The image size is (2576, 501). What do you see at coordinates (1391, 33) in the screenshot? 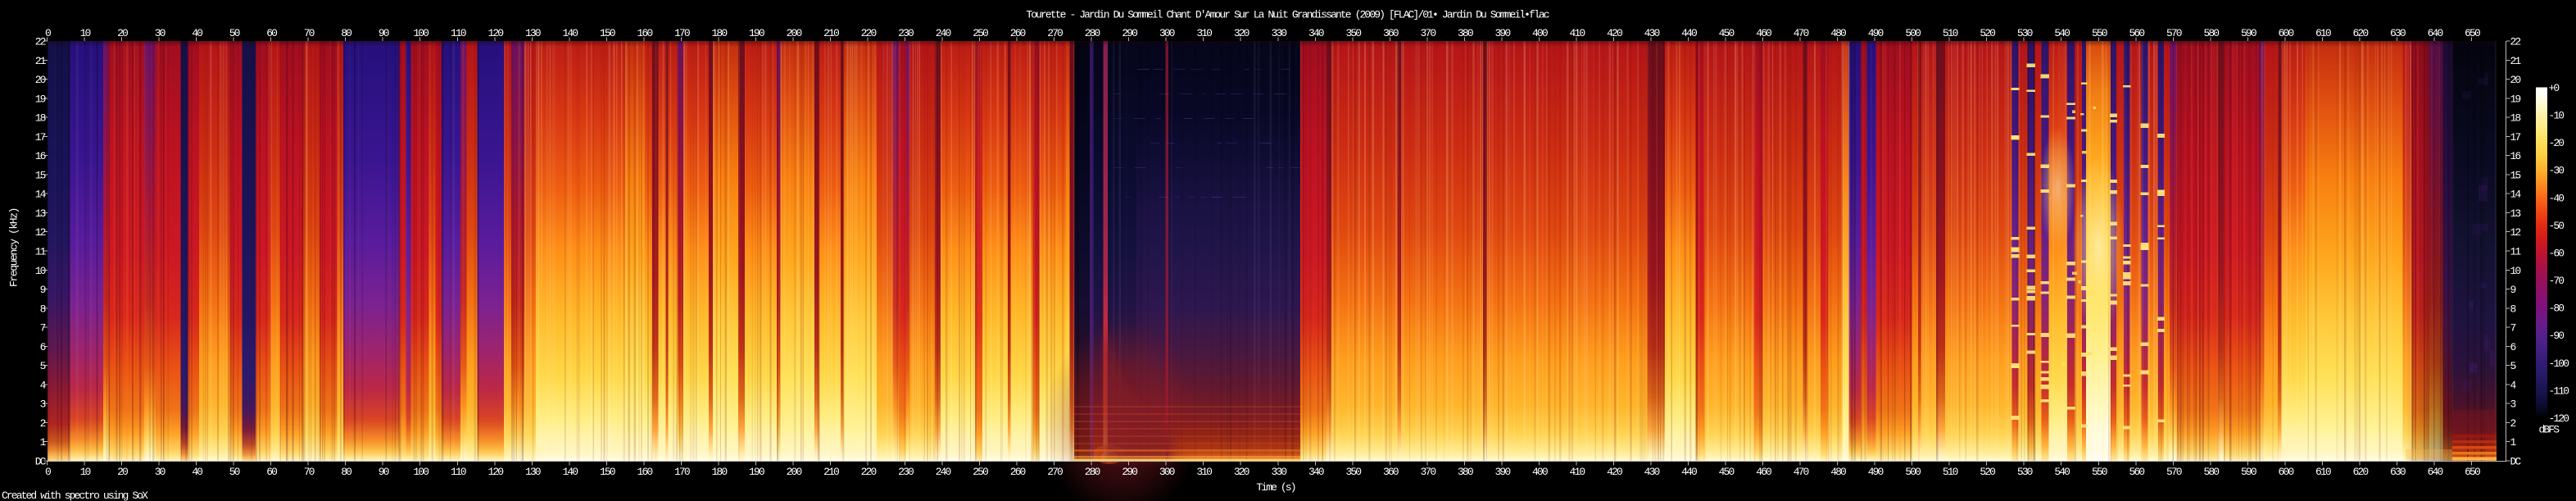
I see `svg-text: 360` at bounding box center [1391, 33].